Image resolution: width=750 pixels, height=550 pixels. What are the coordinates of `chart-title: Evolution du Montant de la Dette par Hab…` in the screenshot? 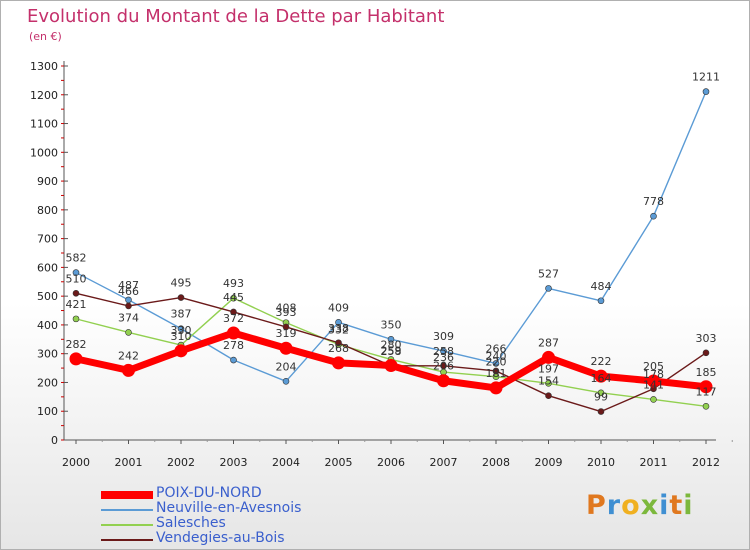 It's located at (236, 16).